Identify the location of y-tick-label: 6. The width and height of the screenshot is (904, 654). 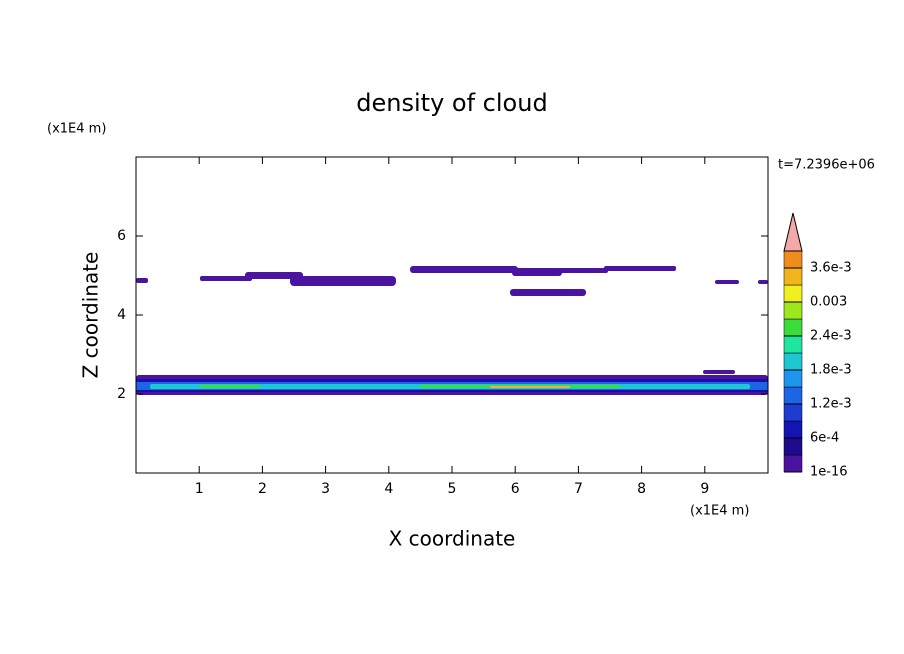
(121, 236).